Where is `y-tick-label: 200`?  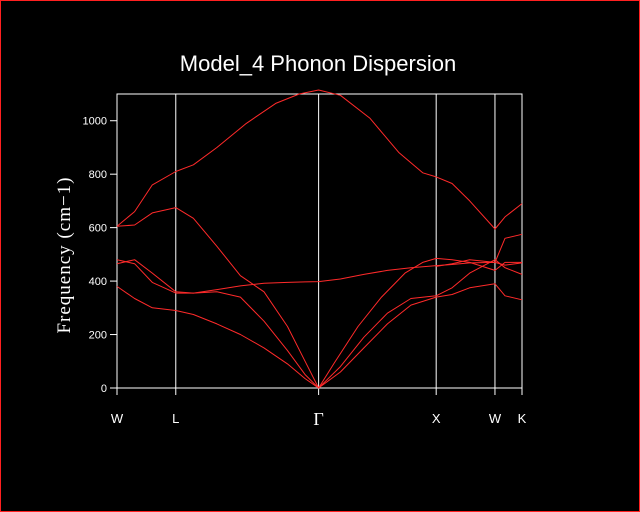 y-tick-label: 200 is located at coordinates (98, 336).